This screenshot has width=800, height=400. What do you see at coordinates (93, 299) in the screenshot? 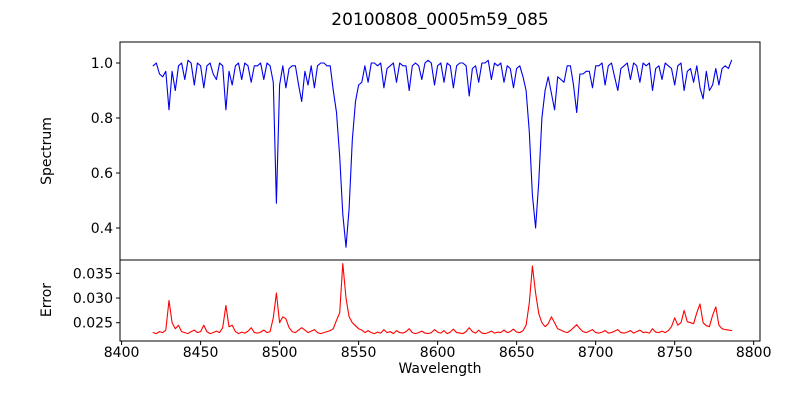
I see `y-tick-label: 0.030` at bounding box center [93, 299].